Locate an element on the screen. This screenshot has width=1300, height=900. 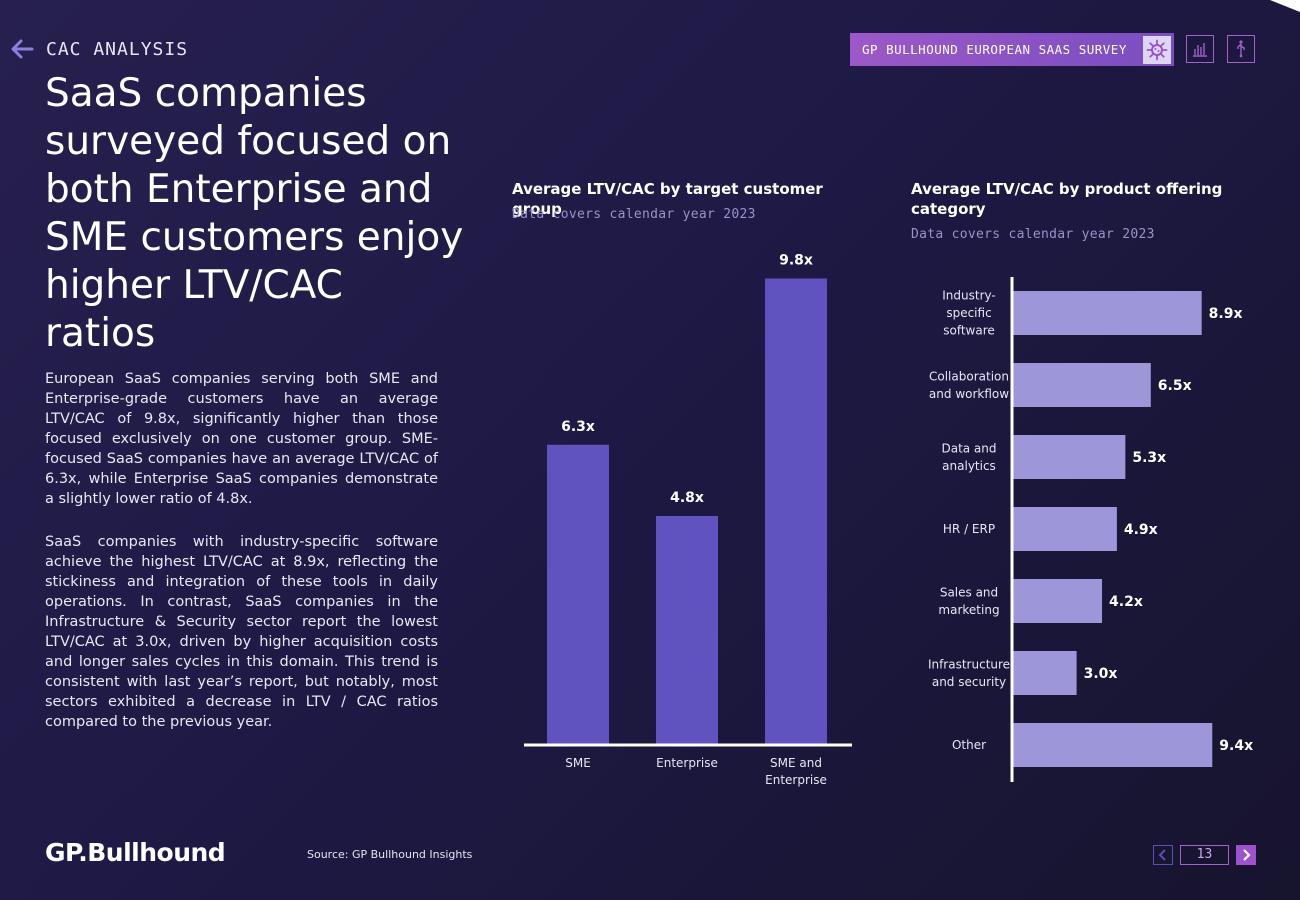
chart-2-value-label: 5.3x is located at coordinates (1149, 458).